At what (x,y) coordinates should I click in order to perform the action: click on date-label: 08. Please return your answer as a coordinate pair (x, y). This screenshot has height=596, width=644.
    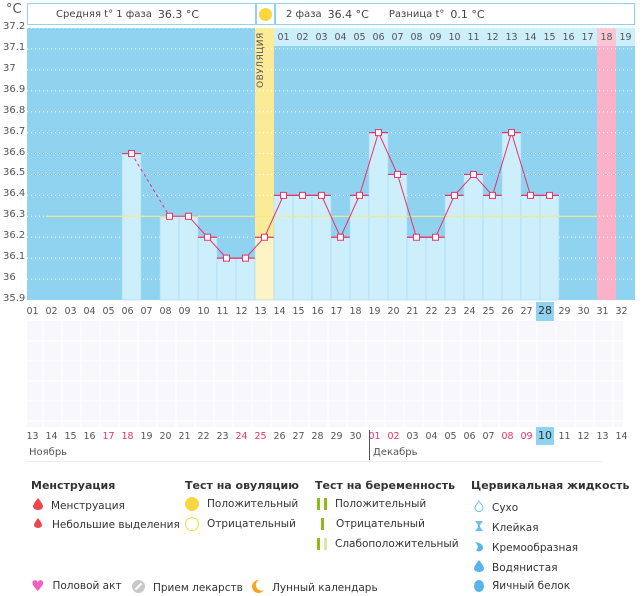
    Looking at the image, I should click on (507, 436).